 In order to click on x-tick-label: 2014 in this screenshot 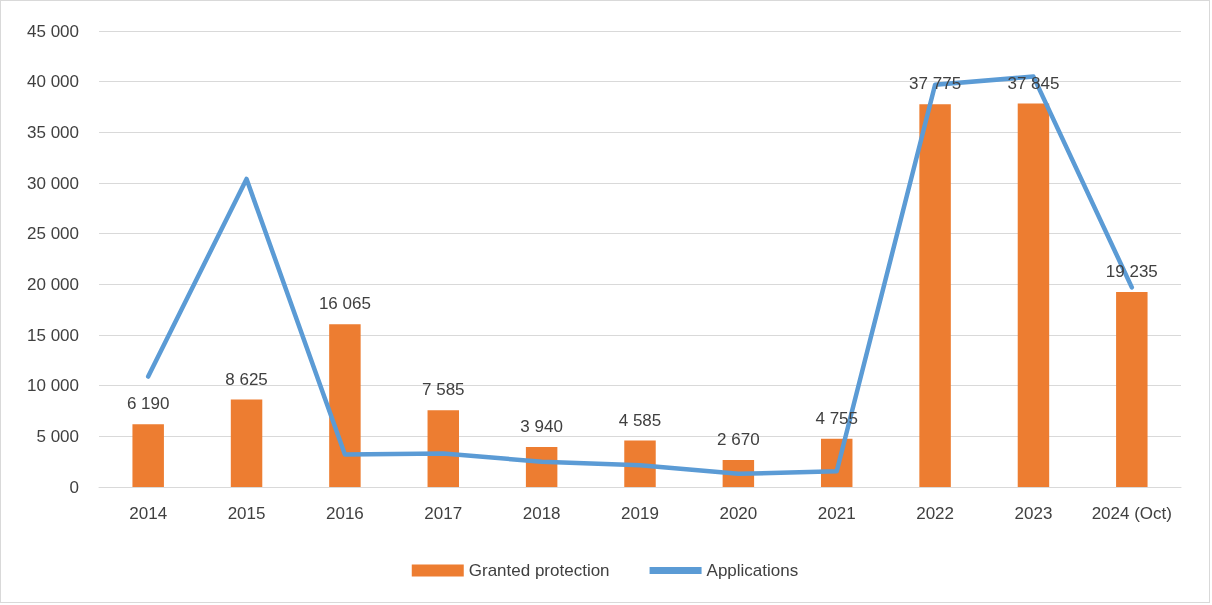, I will do `click(148, 513)`.